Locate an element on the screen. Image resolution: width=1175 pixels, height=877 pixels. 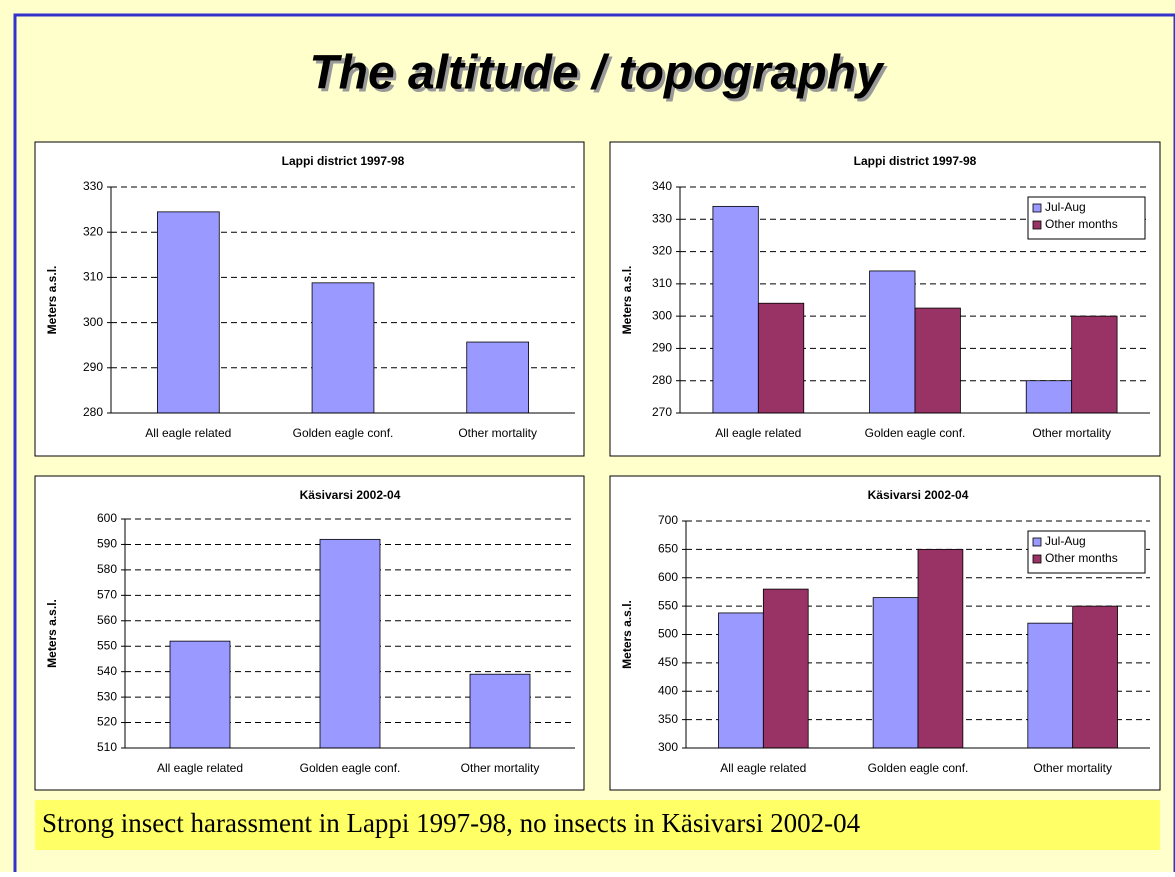
y-tick-label: 520 is located at coordinates (107, 722).